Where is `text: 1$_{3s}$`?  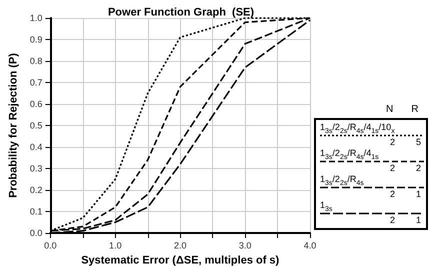
text: 1$_{3s}$ is located at coordinates (326, 206).